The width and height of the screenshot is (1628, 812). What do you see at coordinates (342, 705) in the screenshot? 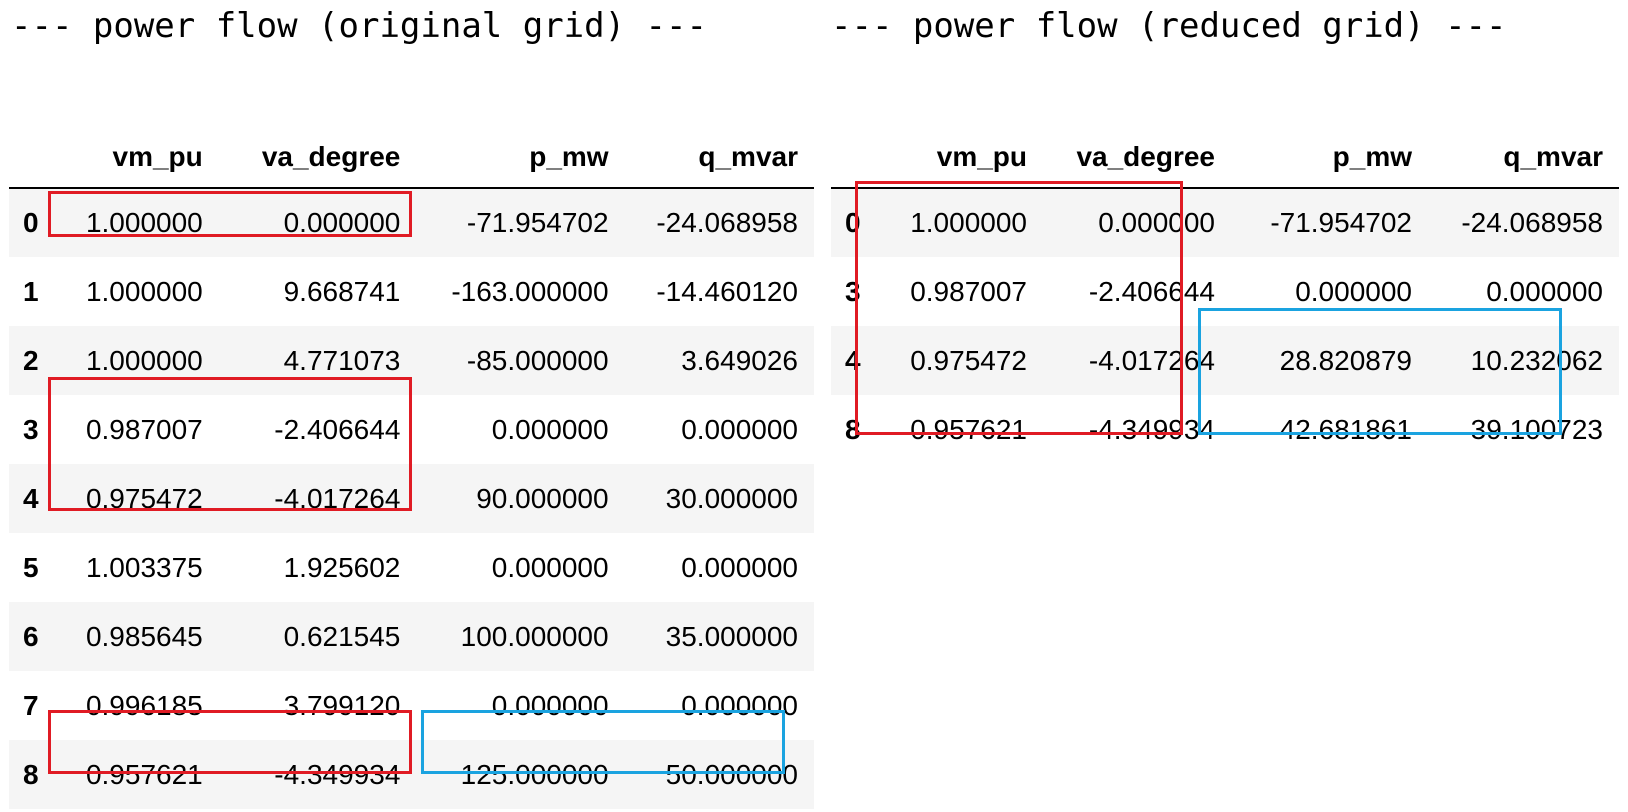
I see `cell-va-degree: 3.799120` at bounding box center [342, 705].